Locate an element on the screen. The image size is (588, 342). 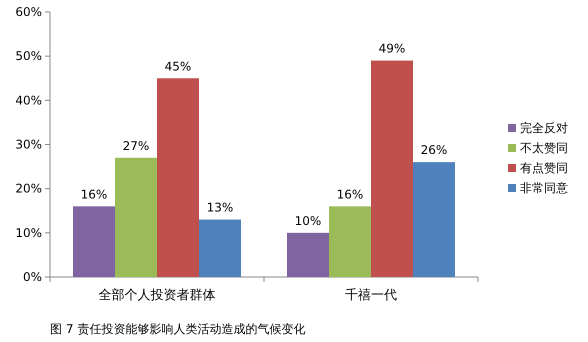
data-label: 13% is located at coordinates (220, 207).